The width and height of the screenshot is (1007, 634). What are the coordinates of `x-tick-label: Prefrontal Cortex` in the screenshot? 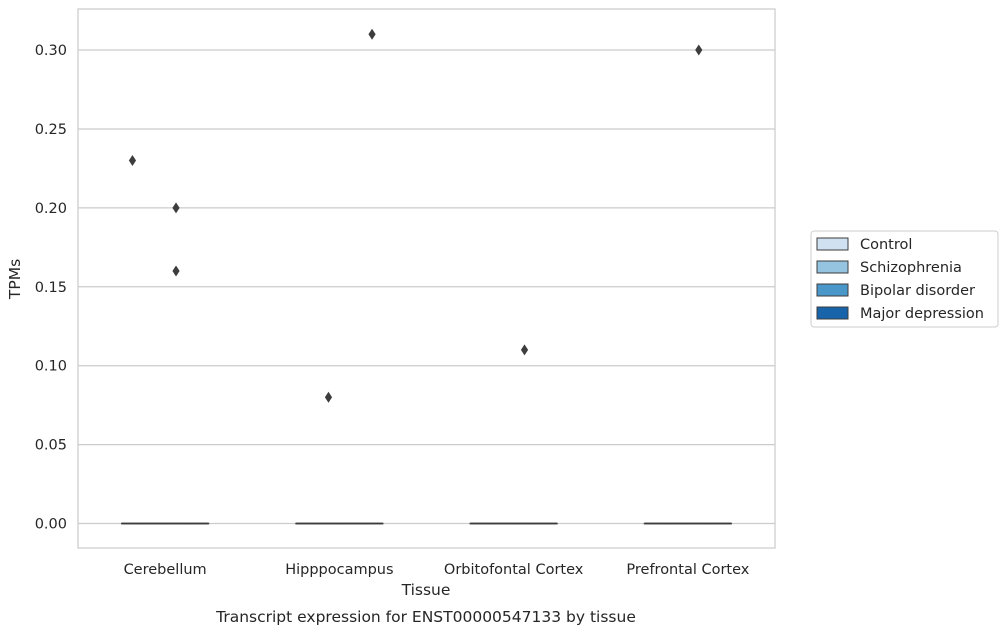 It's located at (687, 570).